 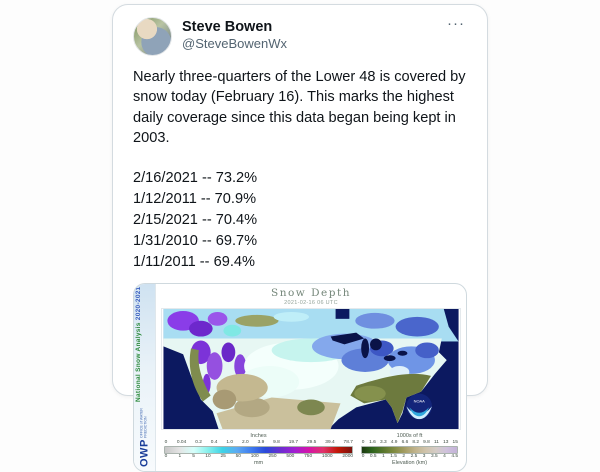 What do you see at coordinates (138, 303) in the screenshot?
I see `nsa-season-text: 2020-2021` at bounding box center [138, 303].